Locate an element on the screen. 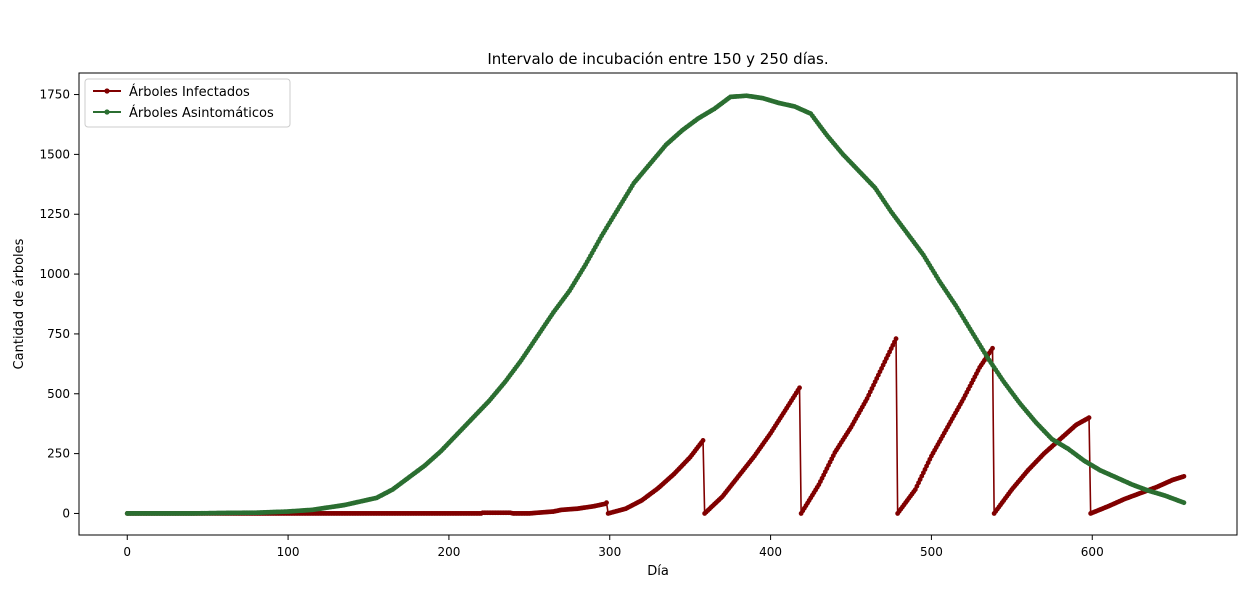  y-tick-label: 250 is located at coordinates (58, 454).